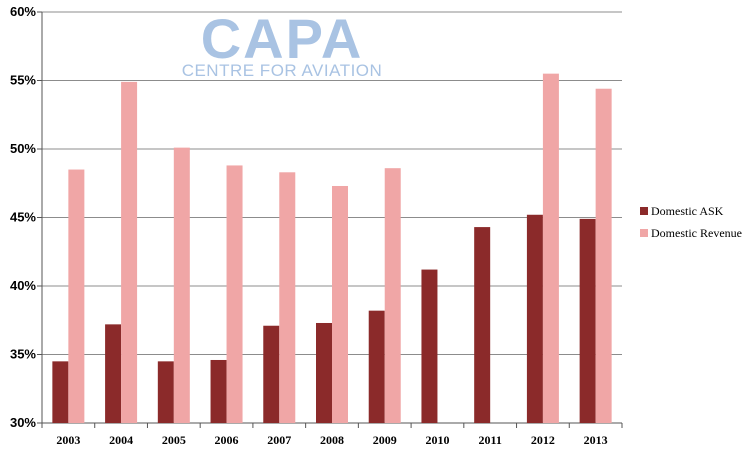  Describe the element at coordinates (23, 11) in the screenshot. I see `y-tick-label: 60%` at that location.